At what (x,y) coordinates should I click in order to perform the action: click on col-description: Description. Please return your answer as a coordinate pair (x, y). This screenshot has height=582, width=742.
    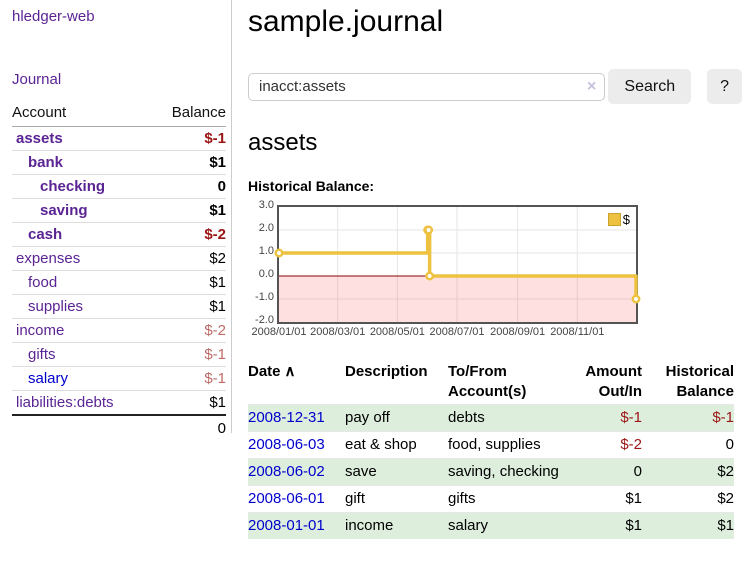
    Looking at the image, I should click on (386, 371).